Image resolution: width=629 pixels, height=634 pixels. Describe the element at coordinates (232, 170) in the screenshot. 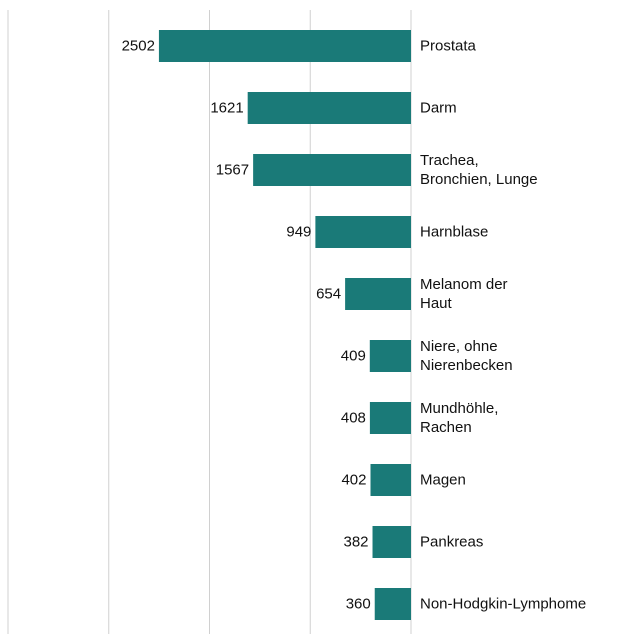

I see `value-label: 1567` at that location.